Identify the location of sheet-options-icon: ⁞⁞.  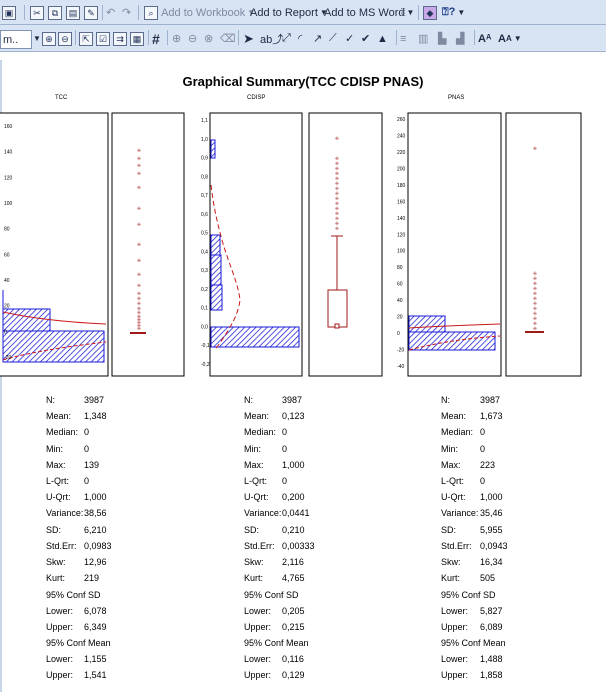
(403, 12).